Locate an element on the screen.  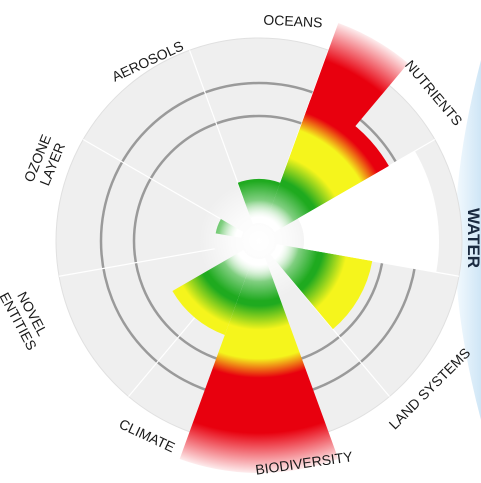
label-ozone-layer: OZONELAYER is located at coordinates (45, 161).